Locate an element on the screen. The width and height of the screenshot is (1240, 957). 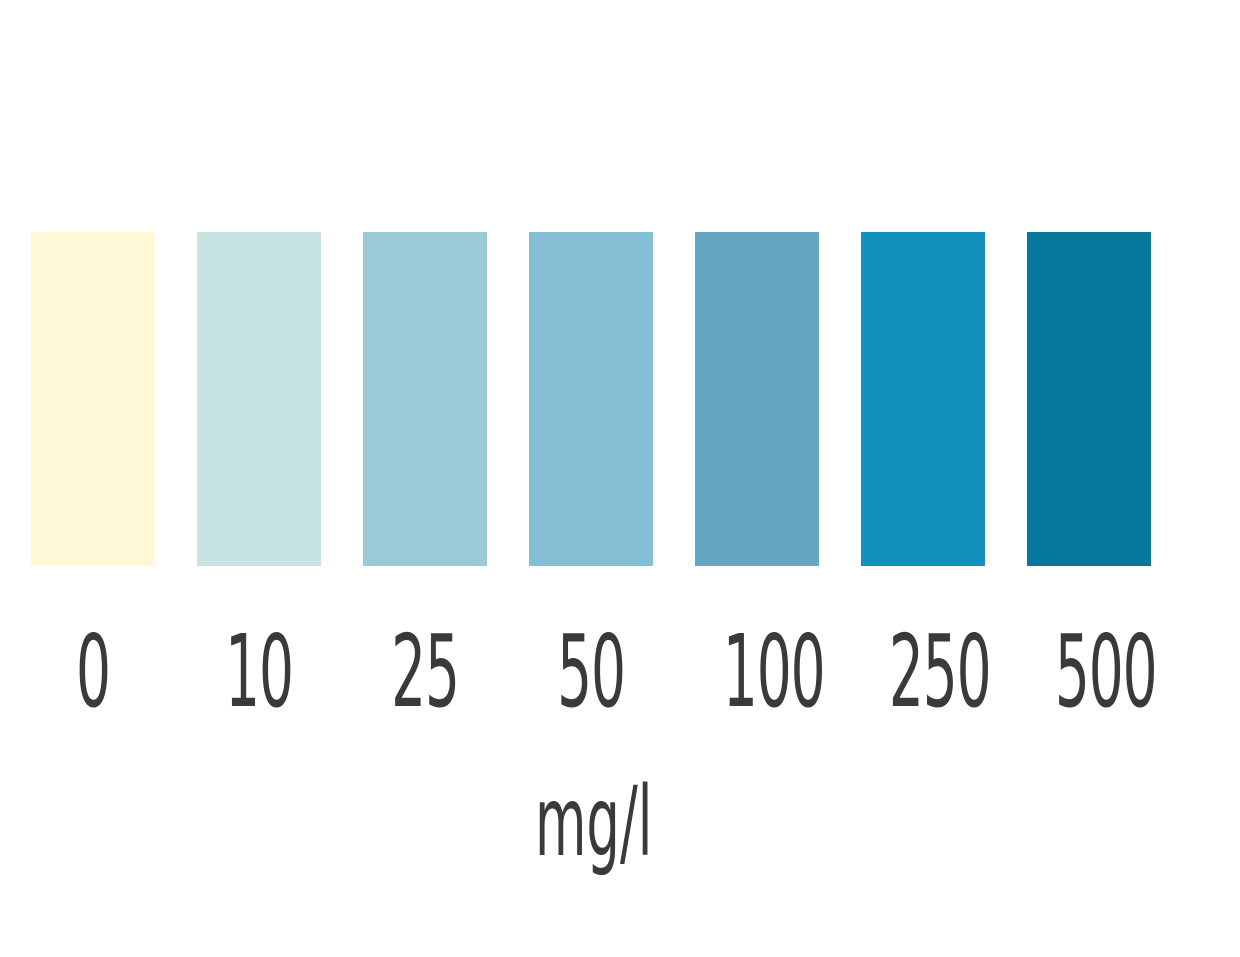
value-label-250: 250 is located at coordinates (940, 671).